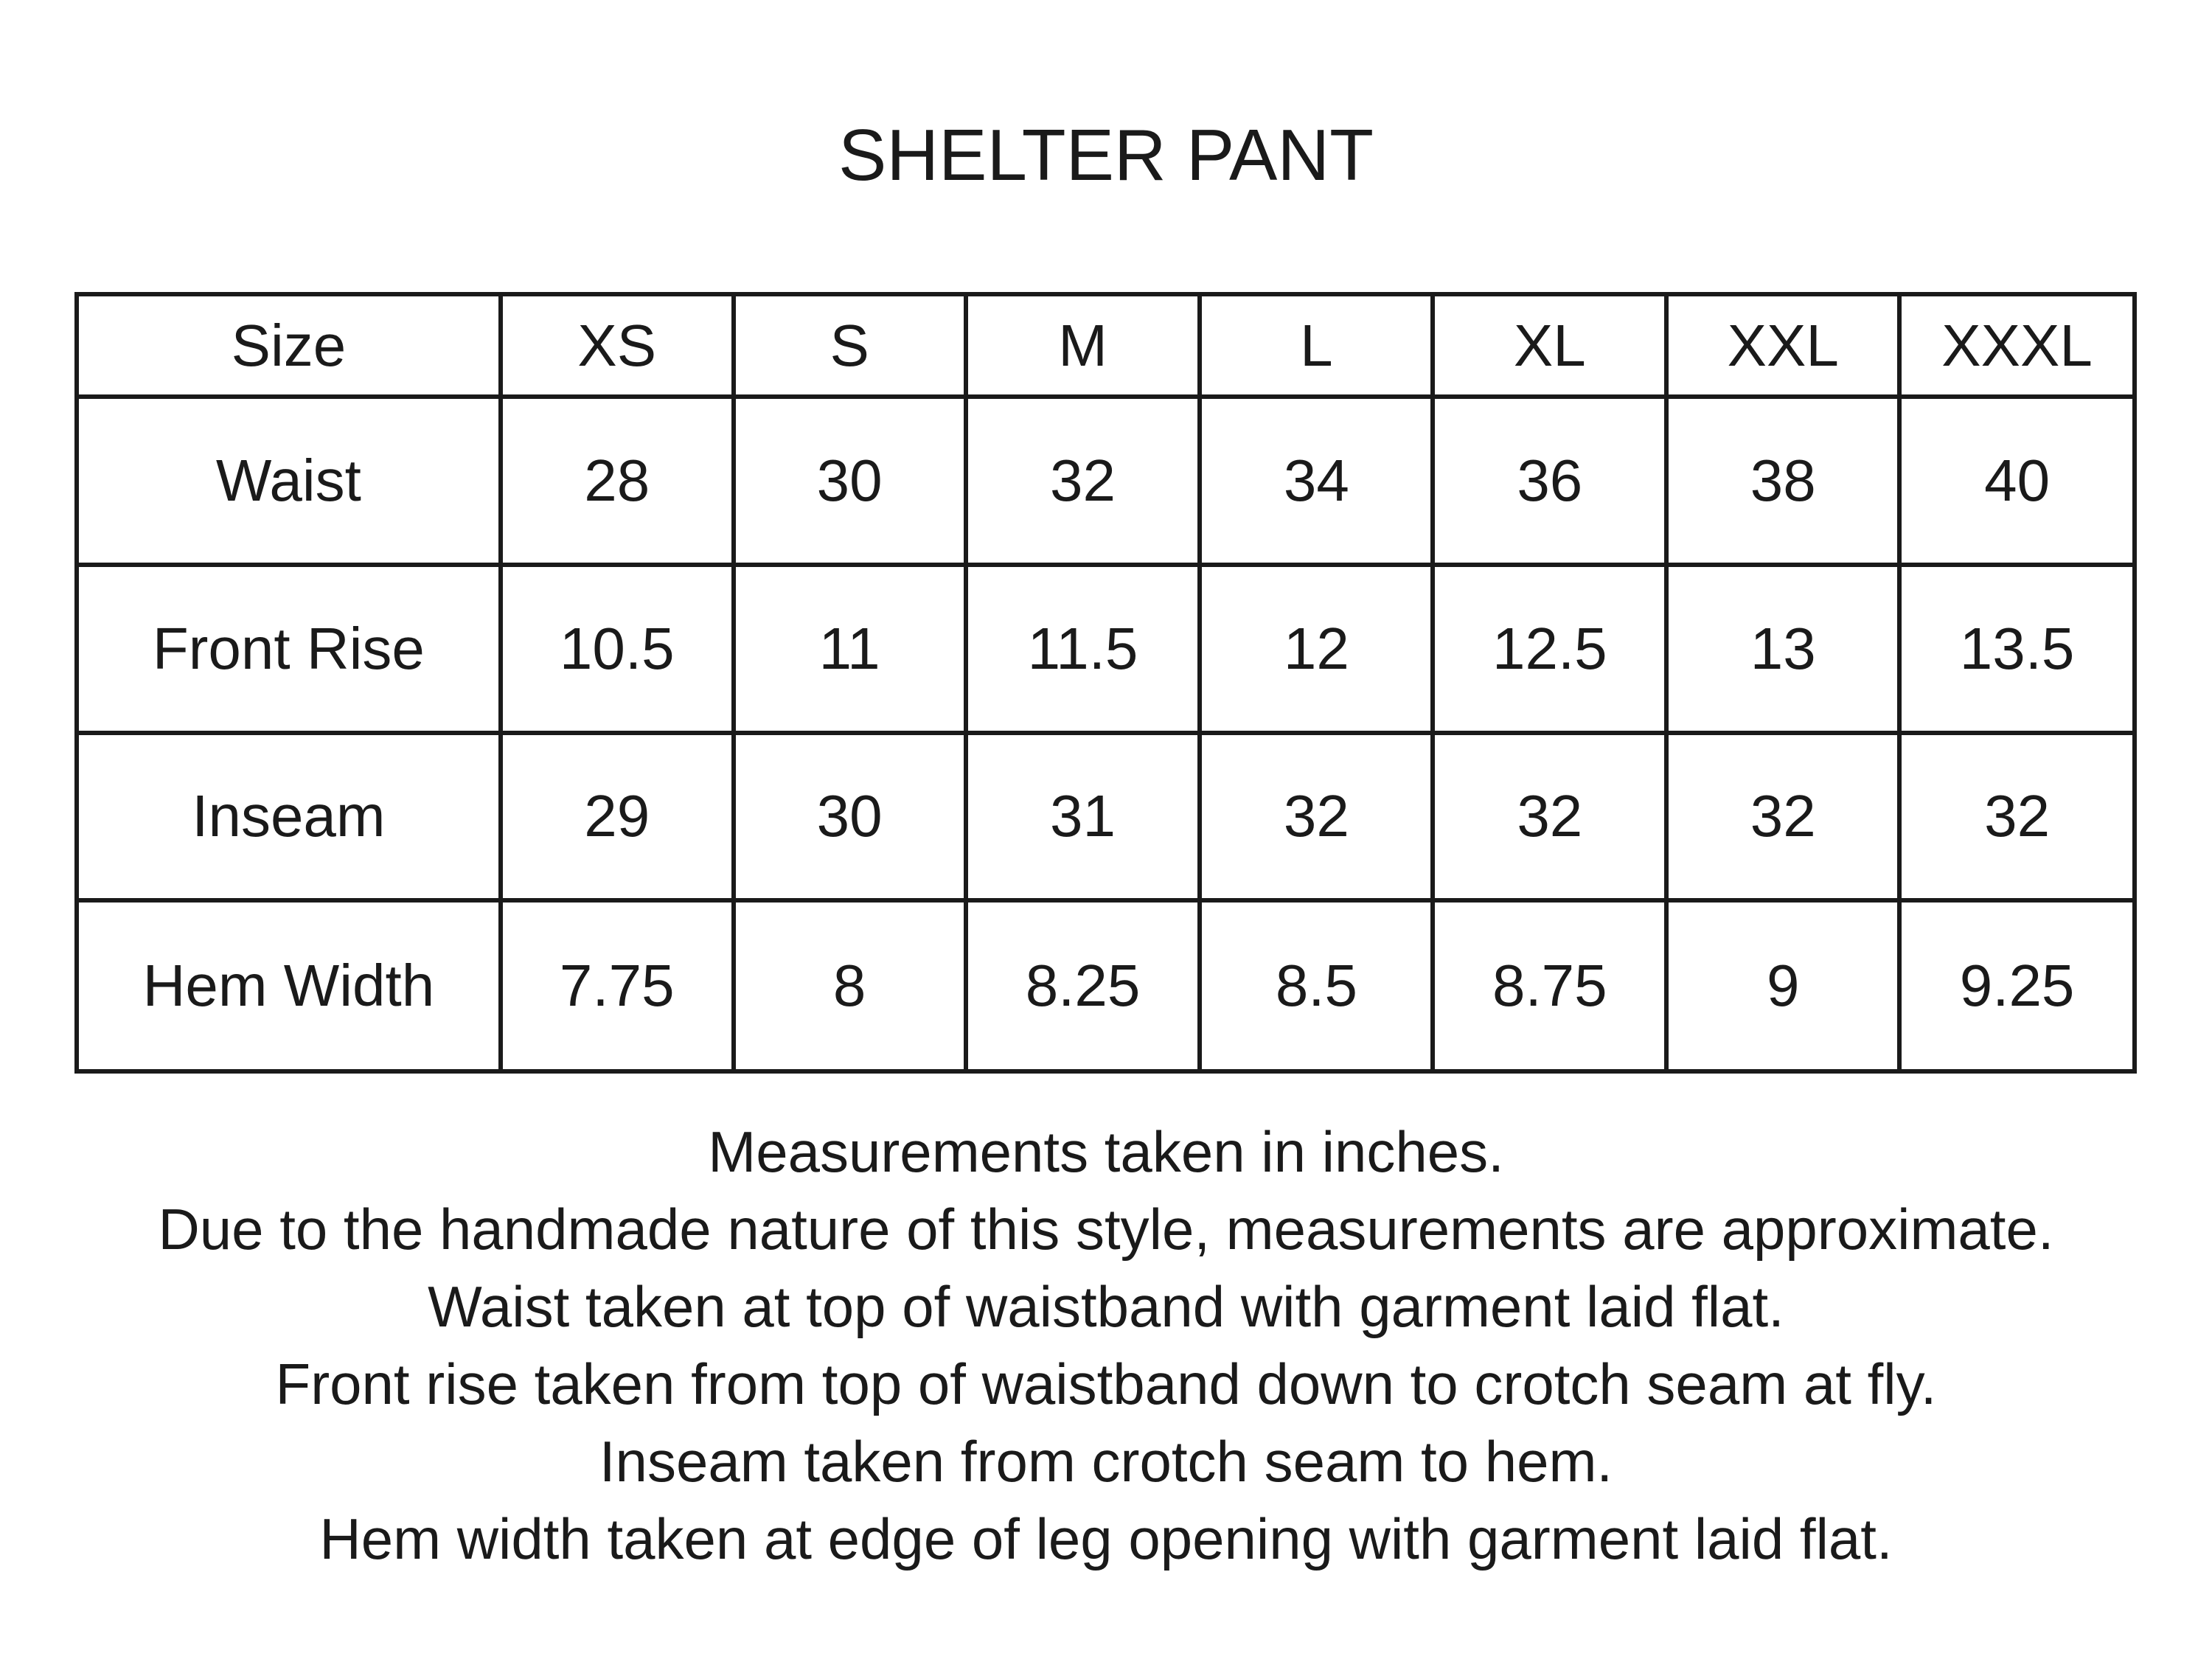  I want to click on table-cell: 29, so click(616, 816).